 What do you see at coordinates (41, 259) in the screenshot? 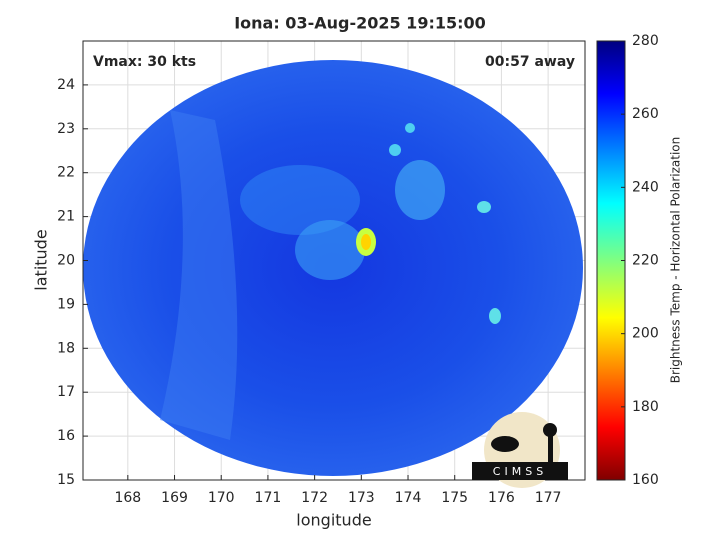
I see `y-axis-label: latitude` at bounding box center [41, 259].